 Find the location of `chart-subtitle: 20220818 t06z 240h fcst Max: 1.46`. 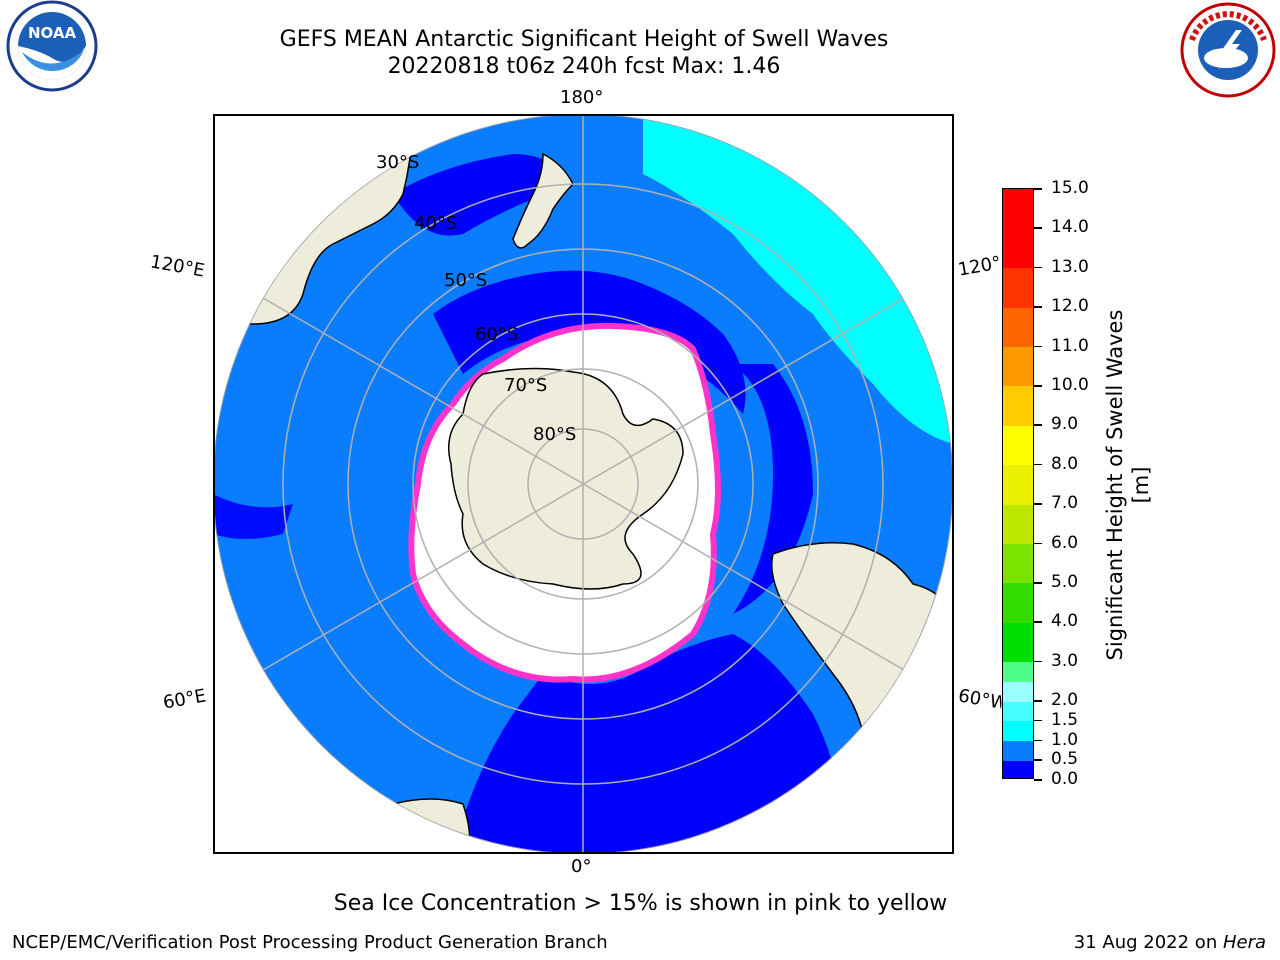

chart-subtitle: 20220818 t06z 240h fcst Max: 1.46 is located at coordinates (584, 66).